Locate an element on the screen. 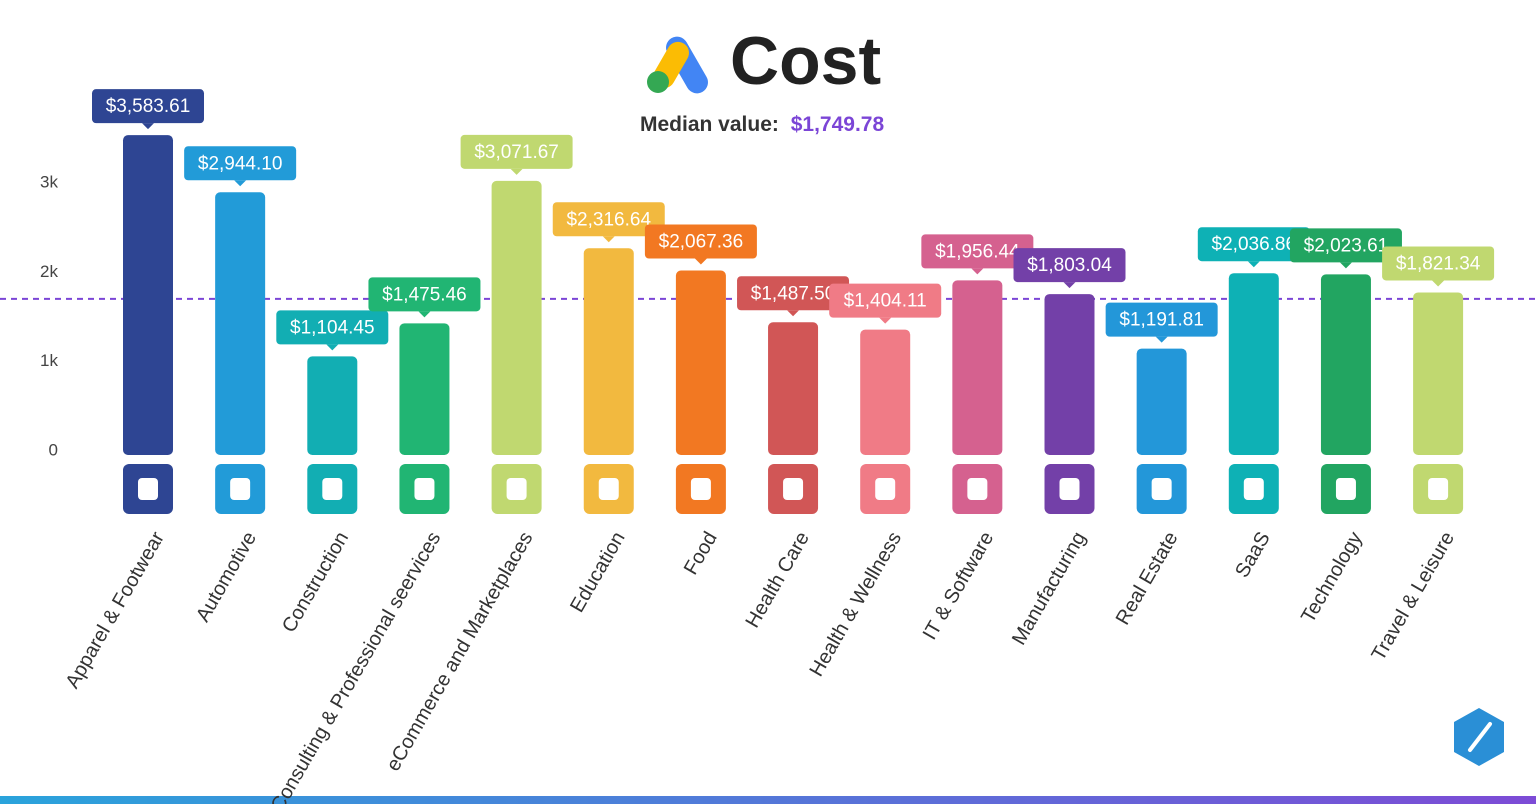 Image resolution: width=1536 pixels, height=804 pixels. value-label: $1,404.11 is located at coordinates (885, 301).